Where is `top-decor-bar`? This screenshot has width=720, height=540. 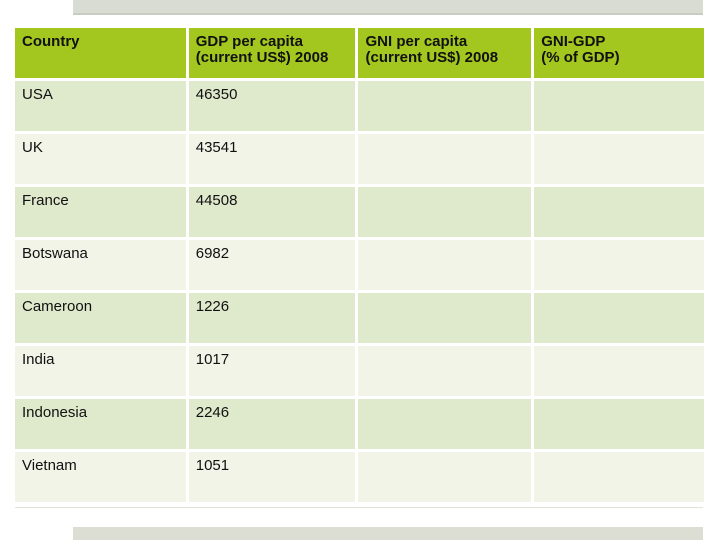 top-decor-bar is located at coordinates (388, 7).